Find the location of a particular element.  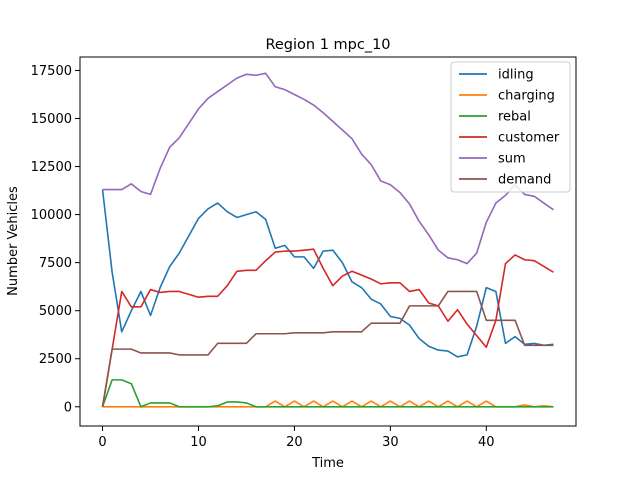

y-tick-label: 7500 is located at coordinates (55, 263).